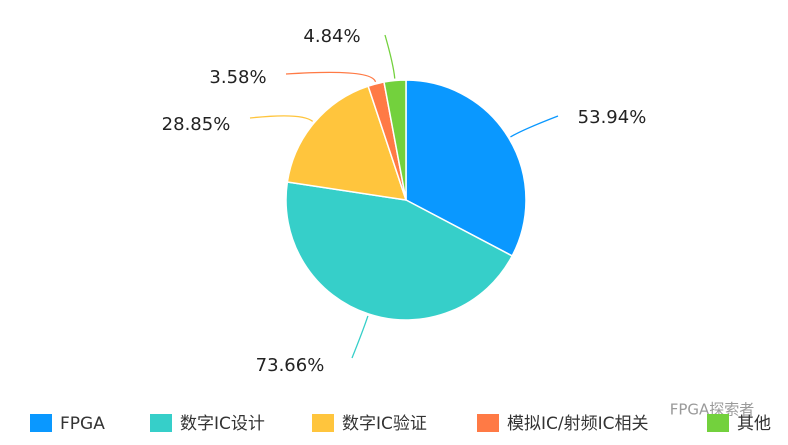 The width and height of the screenshot is (788, 445). What do you see at coordinates (384, 424) in the screenshot?
I see `legend-label: 数字IC验证` at bounding box center [384, 424].